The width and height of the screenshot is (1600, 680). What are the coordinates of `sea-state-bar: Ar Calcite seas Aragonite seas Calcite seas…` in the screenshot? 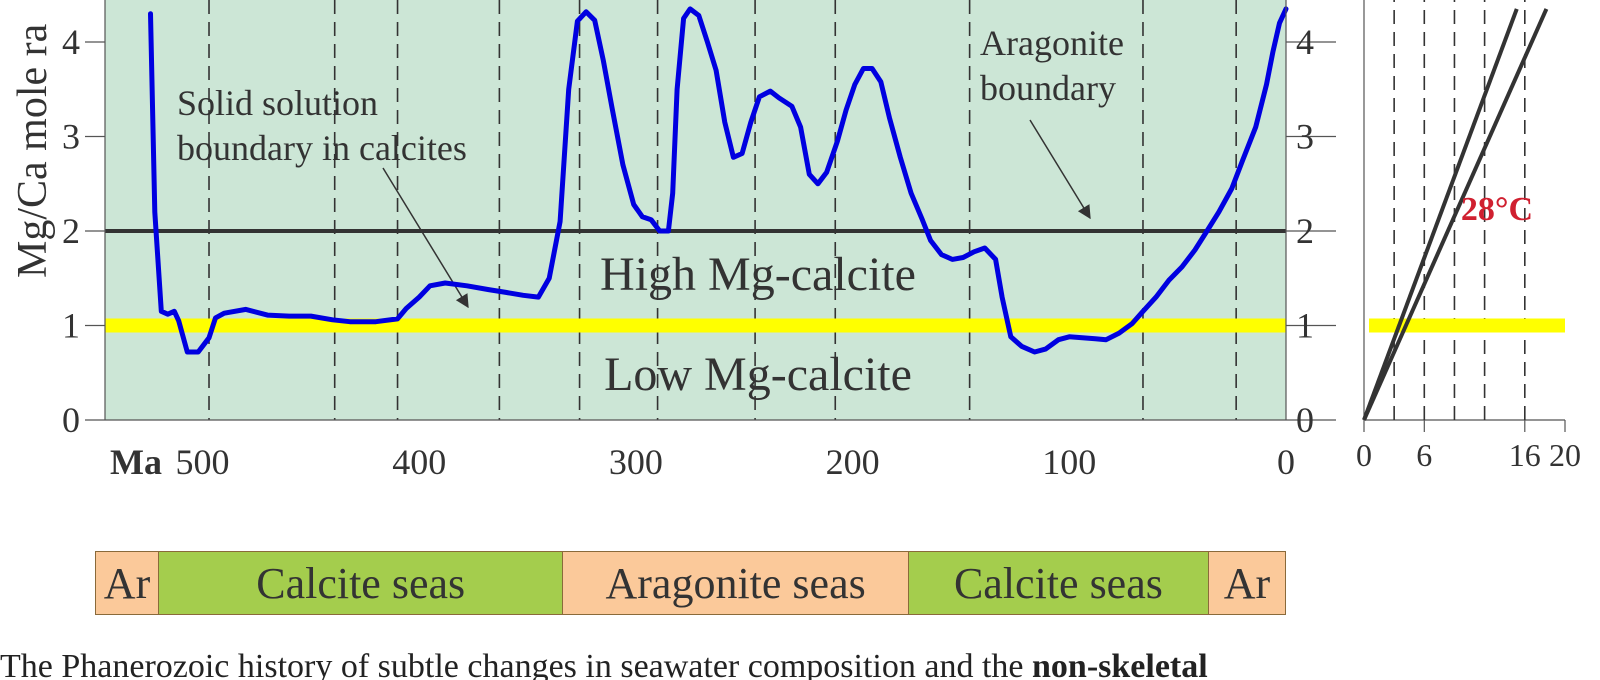 It's located at (690, 583).